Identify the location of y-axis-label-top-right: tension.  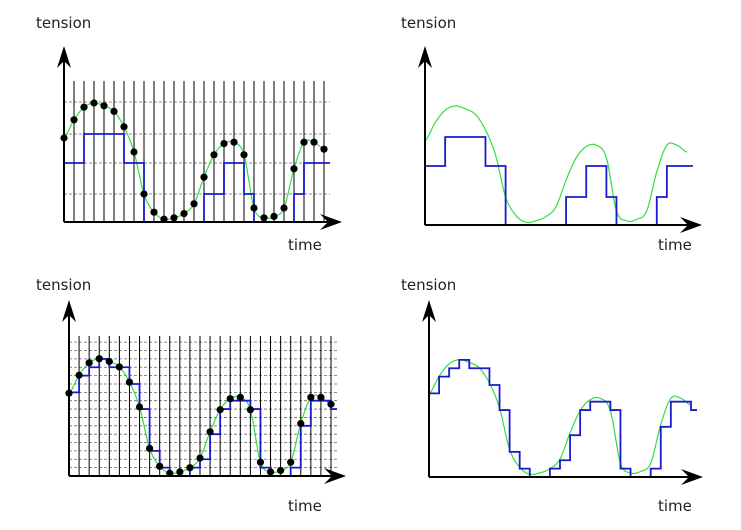
(429, 23).